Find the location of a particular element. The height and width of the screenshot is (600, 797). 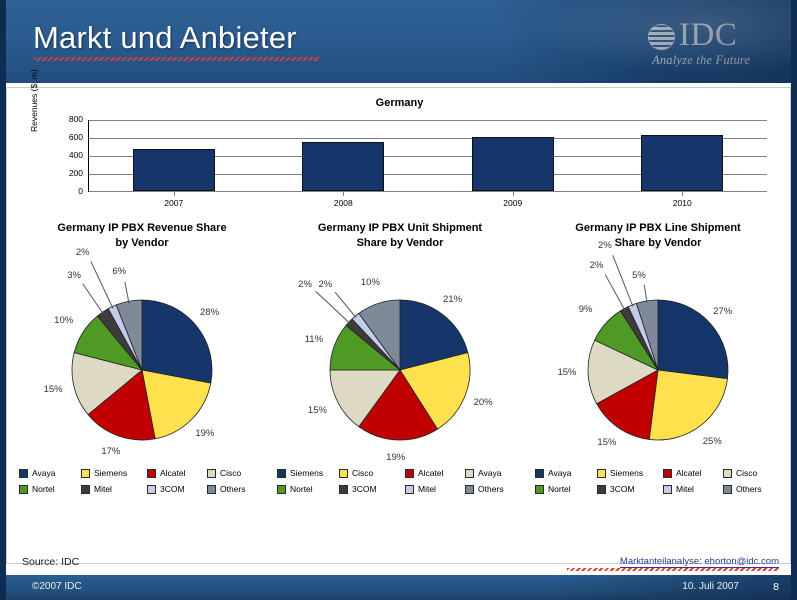

pie-label-alcatel: 19% is located at coordinates (396, 458).